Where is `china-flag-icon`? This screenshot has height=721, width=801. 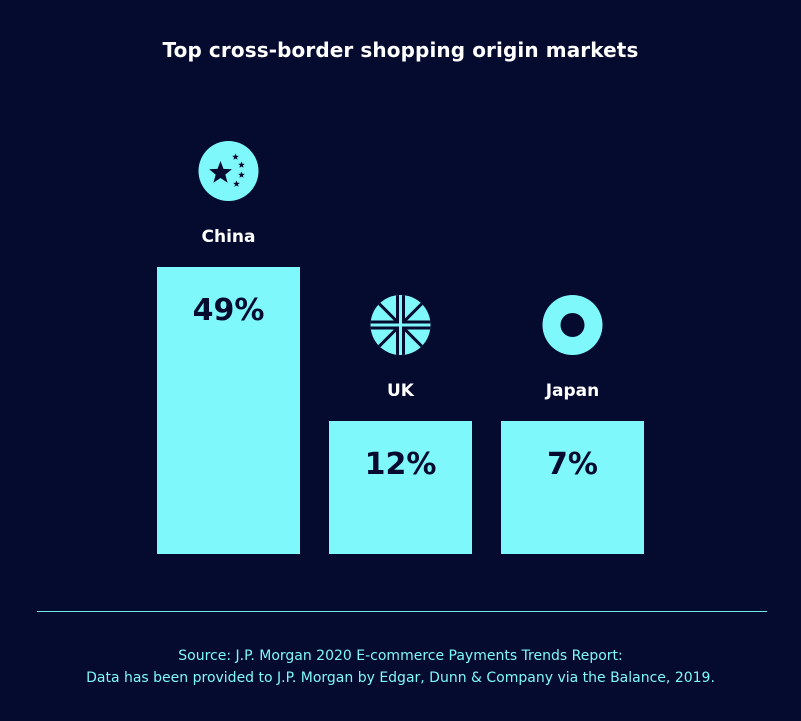
china-flag-icon is located at coordinates (228, 171).